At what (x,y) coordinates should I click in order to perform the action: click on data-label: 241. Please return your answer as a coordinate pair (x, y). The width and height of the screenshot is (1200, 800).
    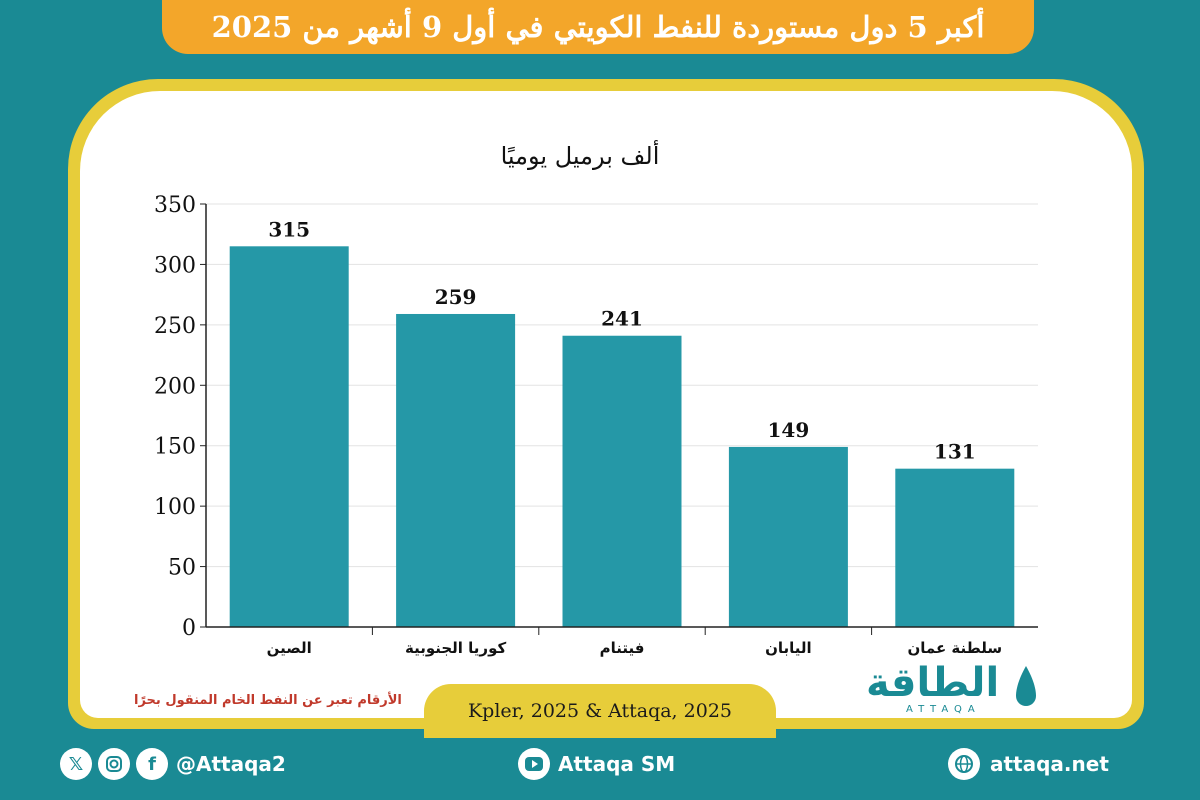
    Looking at the image, I should click on (622, 319).